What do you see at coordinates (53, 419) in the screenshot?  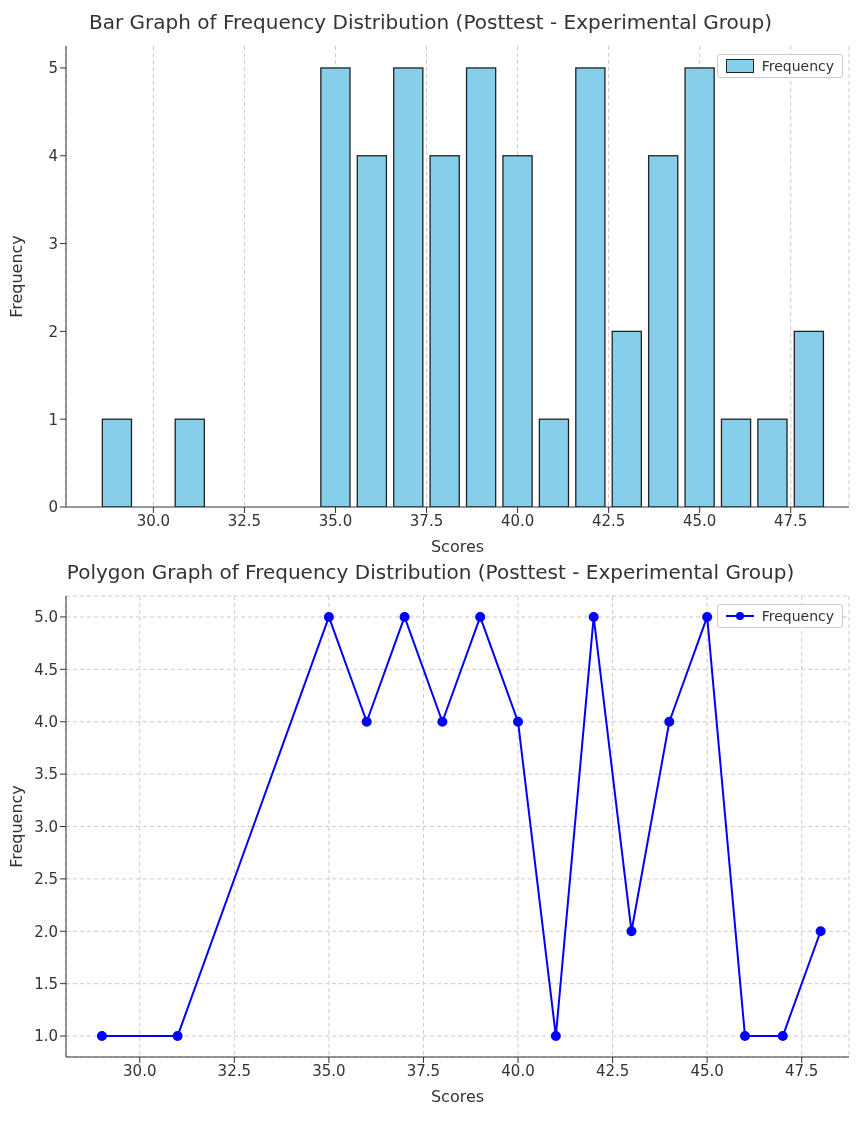 I see `y-tick-label: 1` at bounding box center [53, 419].